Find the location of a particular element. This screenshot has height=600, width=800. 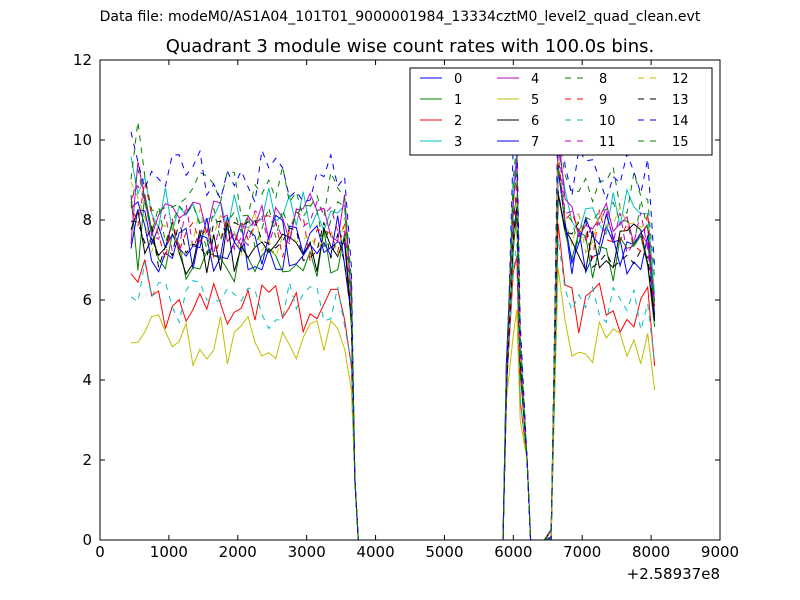

legend-label-2: 2 is located at coordinates (458, 121).